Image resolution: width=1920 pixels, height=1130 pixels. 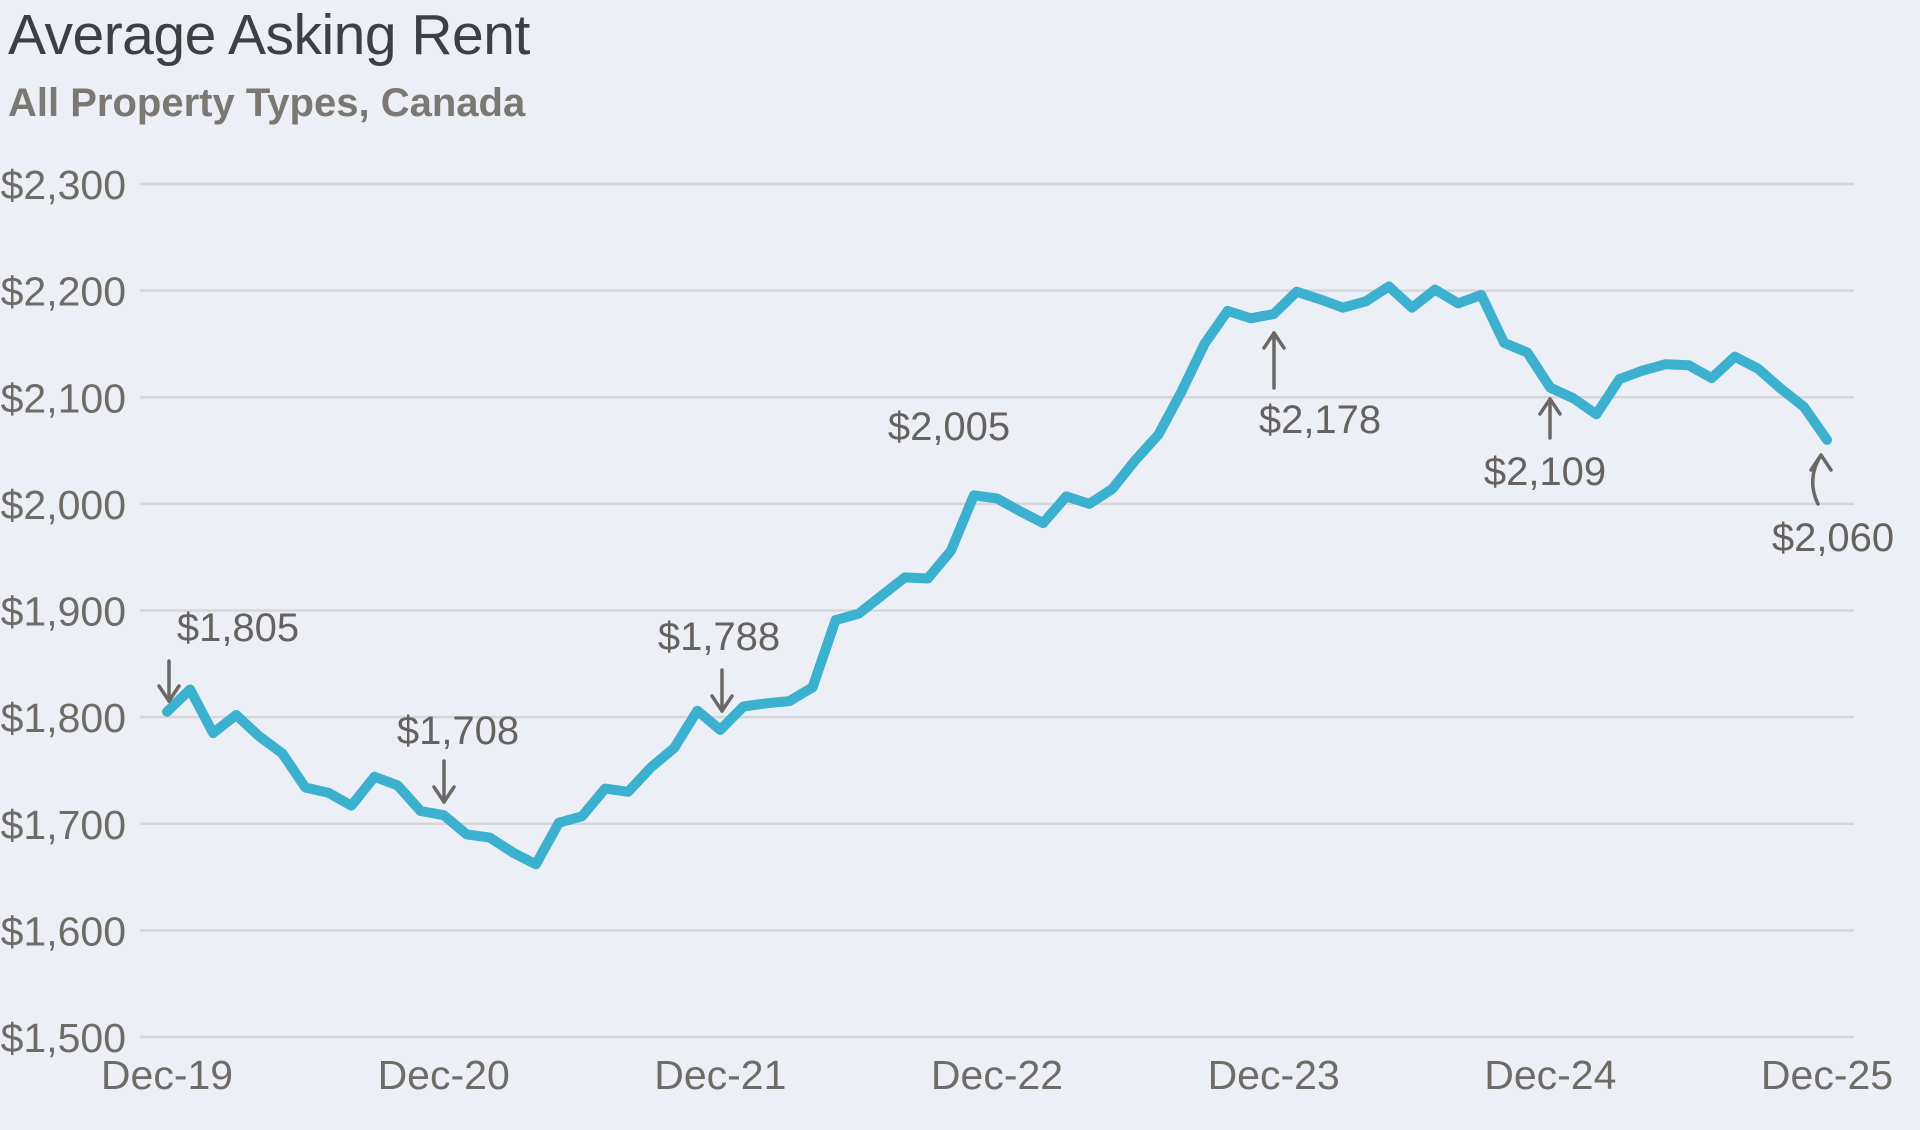 I want to click on annotation-label: $2,109, so click(x=1545, y=472).